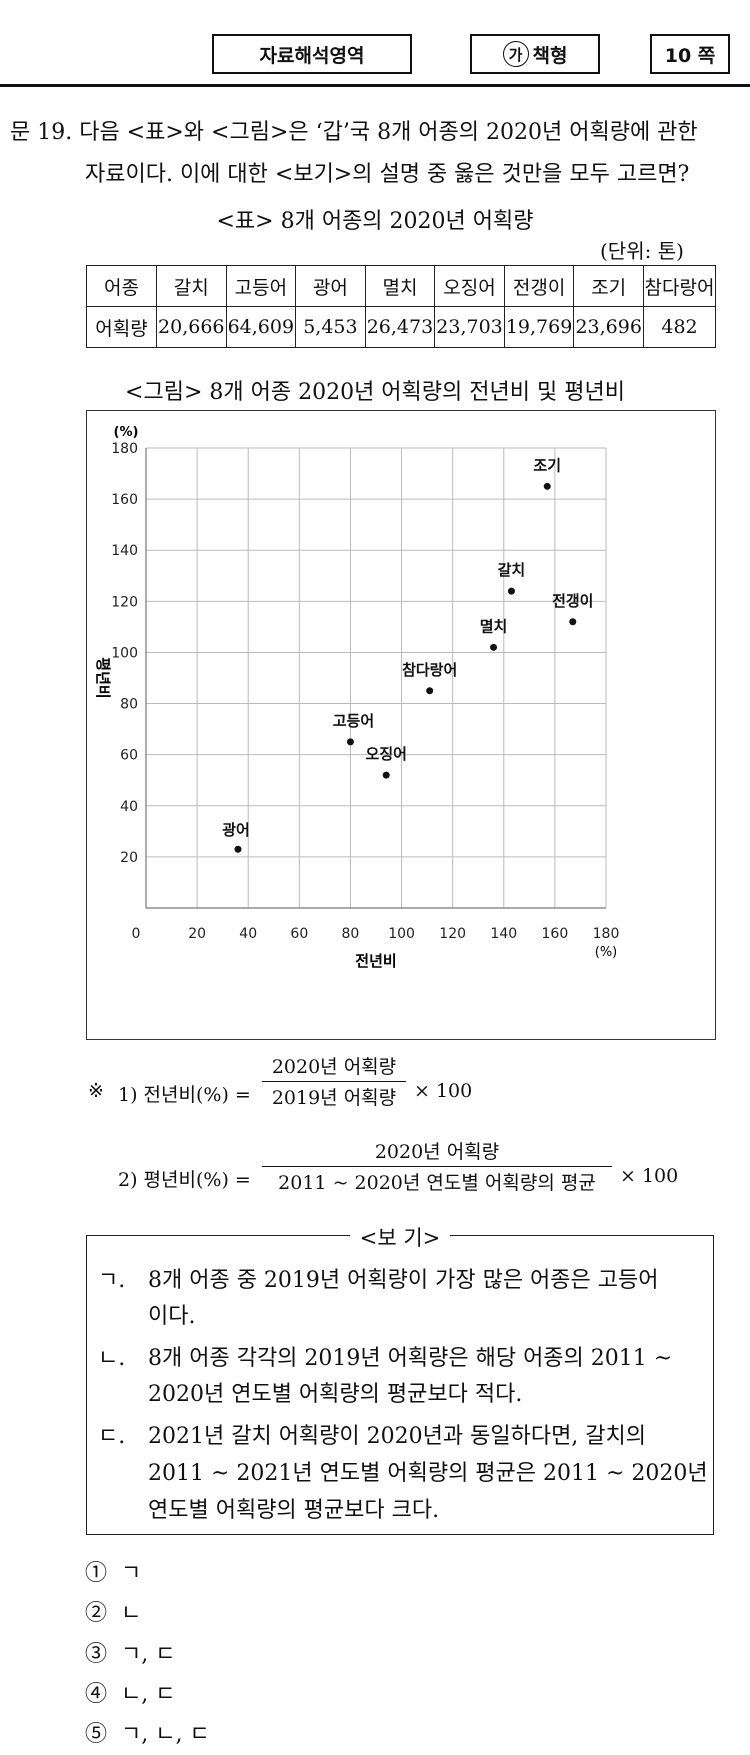 The height and width of the screenshot is (1755, 750). Describe the element at coordinates (96, 1694) in the screenshot. I see `choice-number: ④` at that location.